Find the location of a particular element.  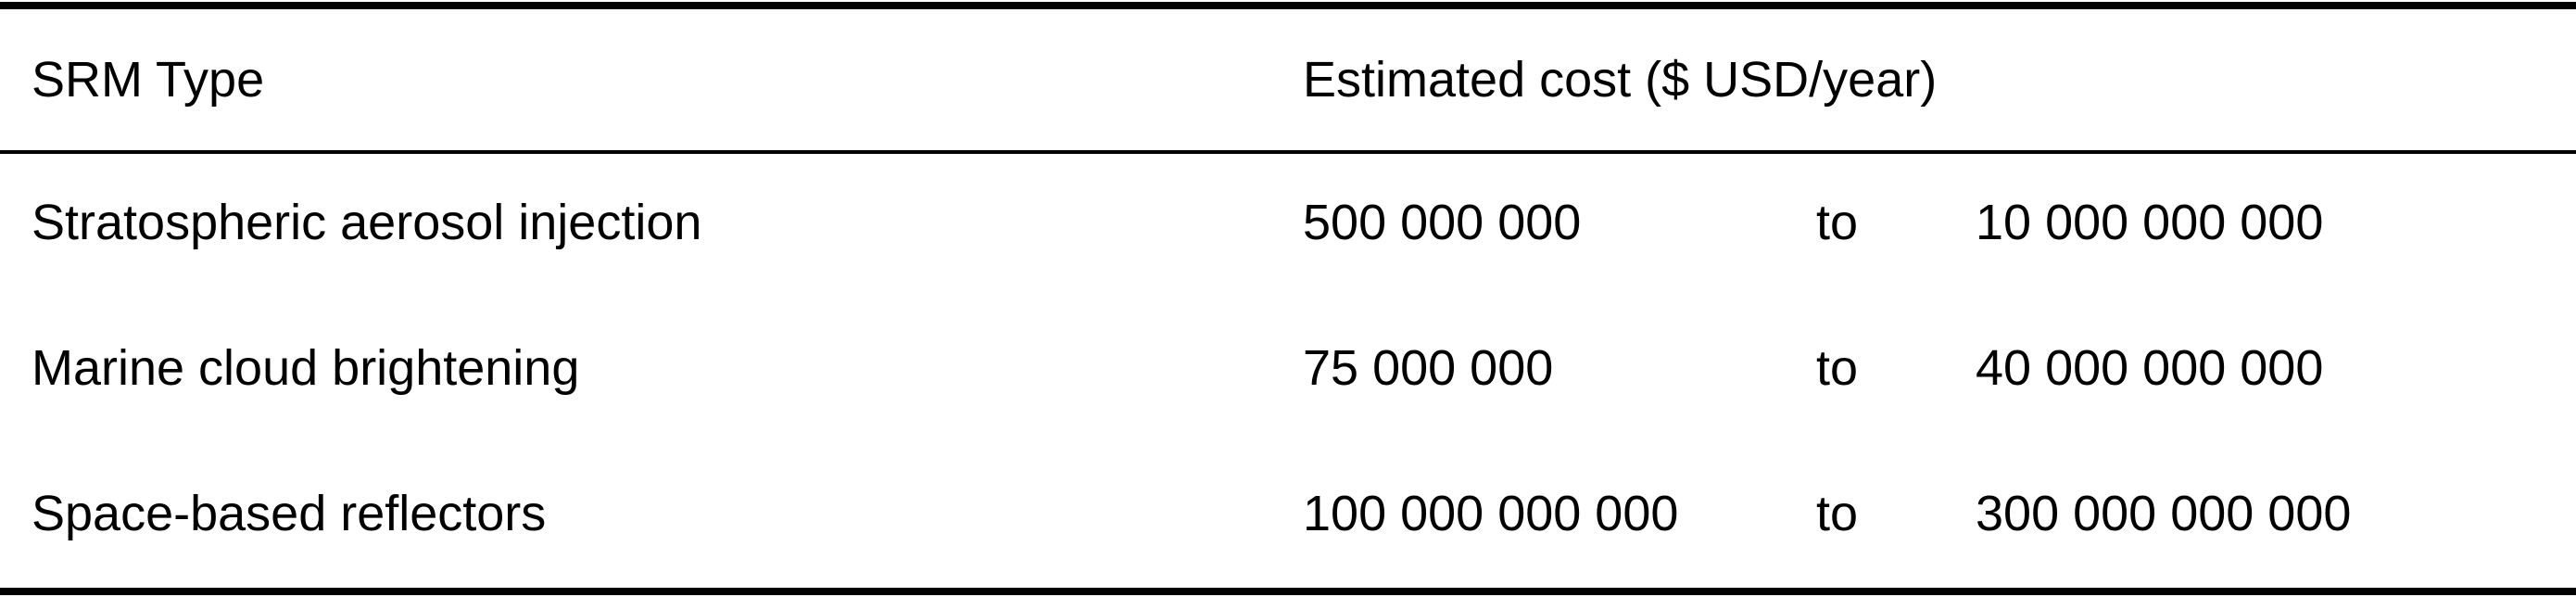

row-space-type: Space-based reflectors is located at coordinates (289, 513).